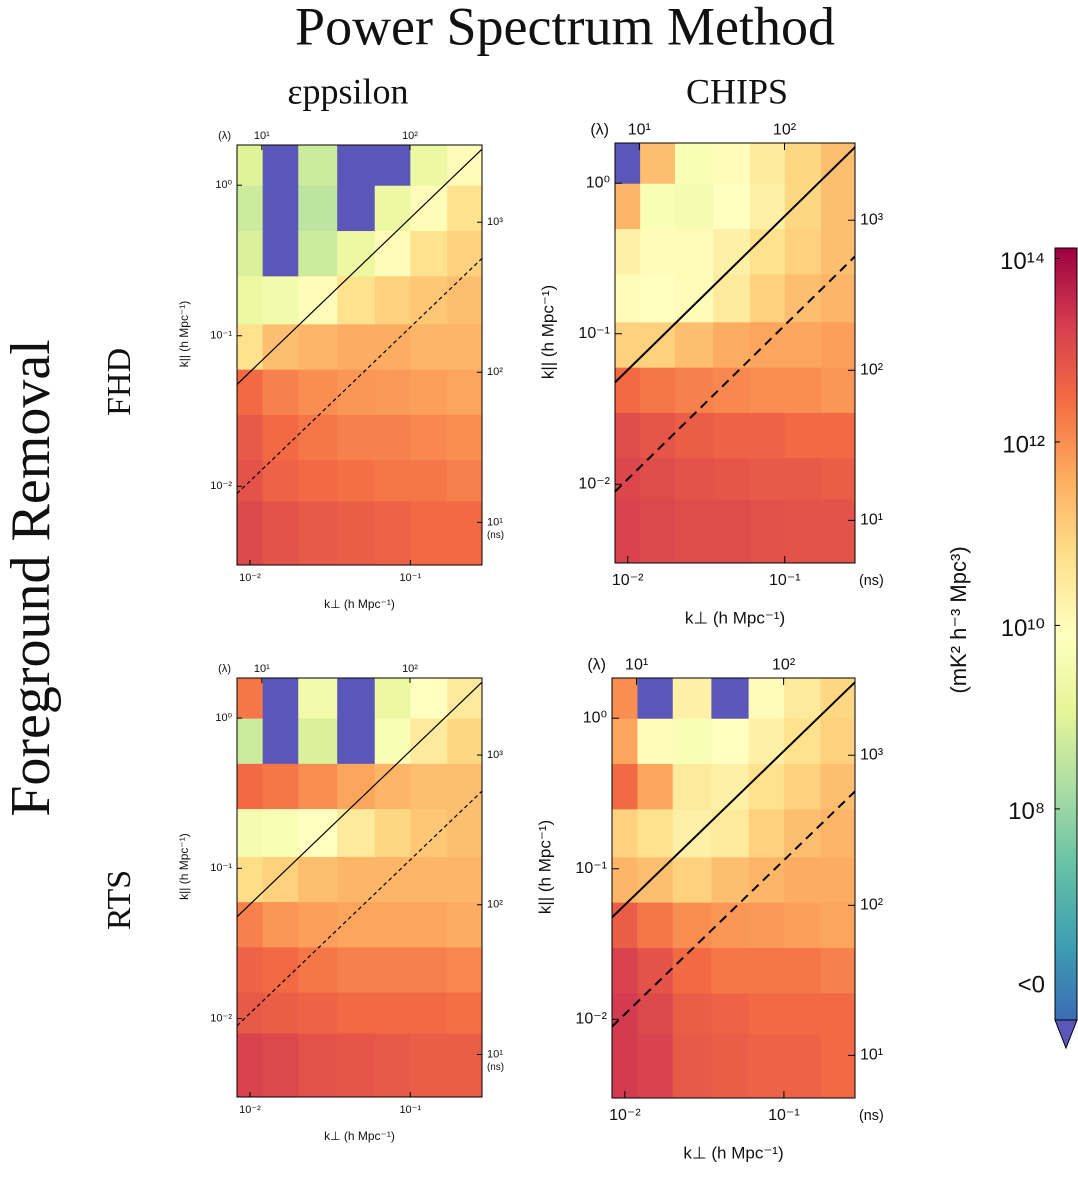  Describe the element at coordinates (872, 370) in the screenshot. I see `y2-tick-label: 10²` at that location.